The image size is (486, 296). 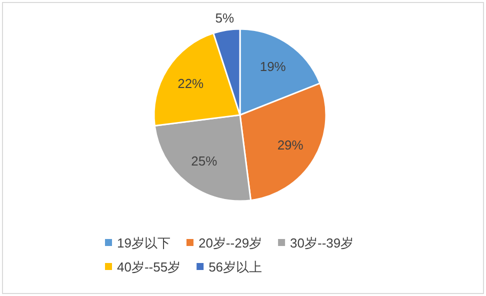 I want to click on legend-label: 56岁以上, so click(x=235, y=267).